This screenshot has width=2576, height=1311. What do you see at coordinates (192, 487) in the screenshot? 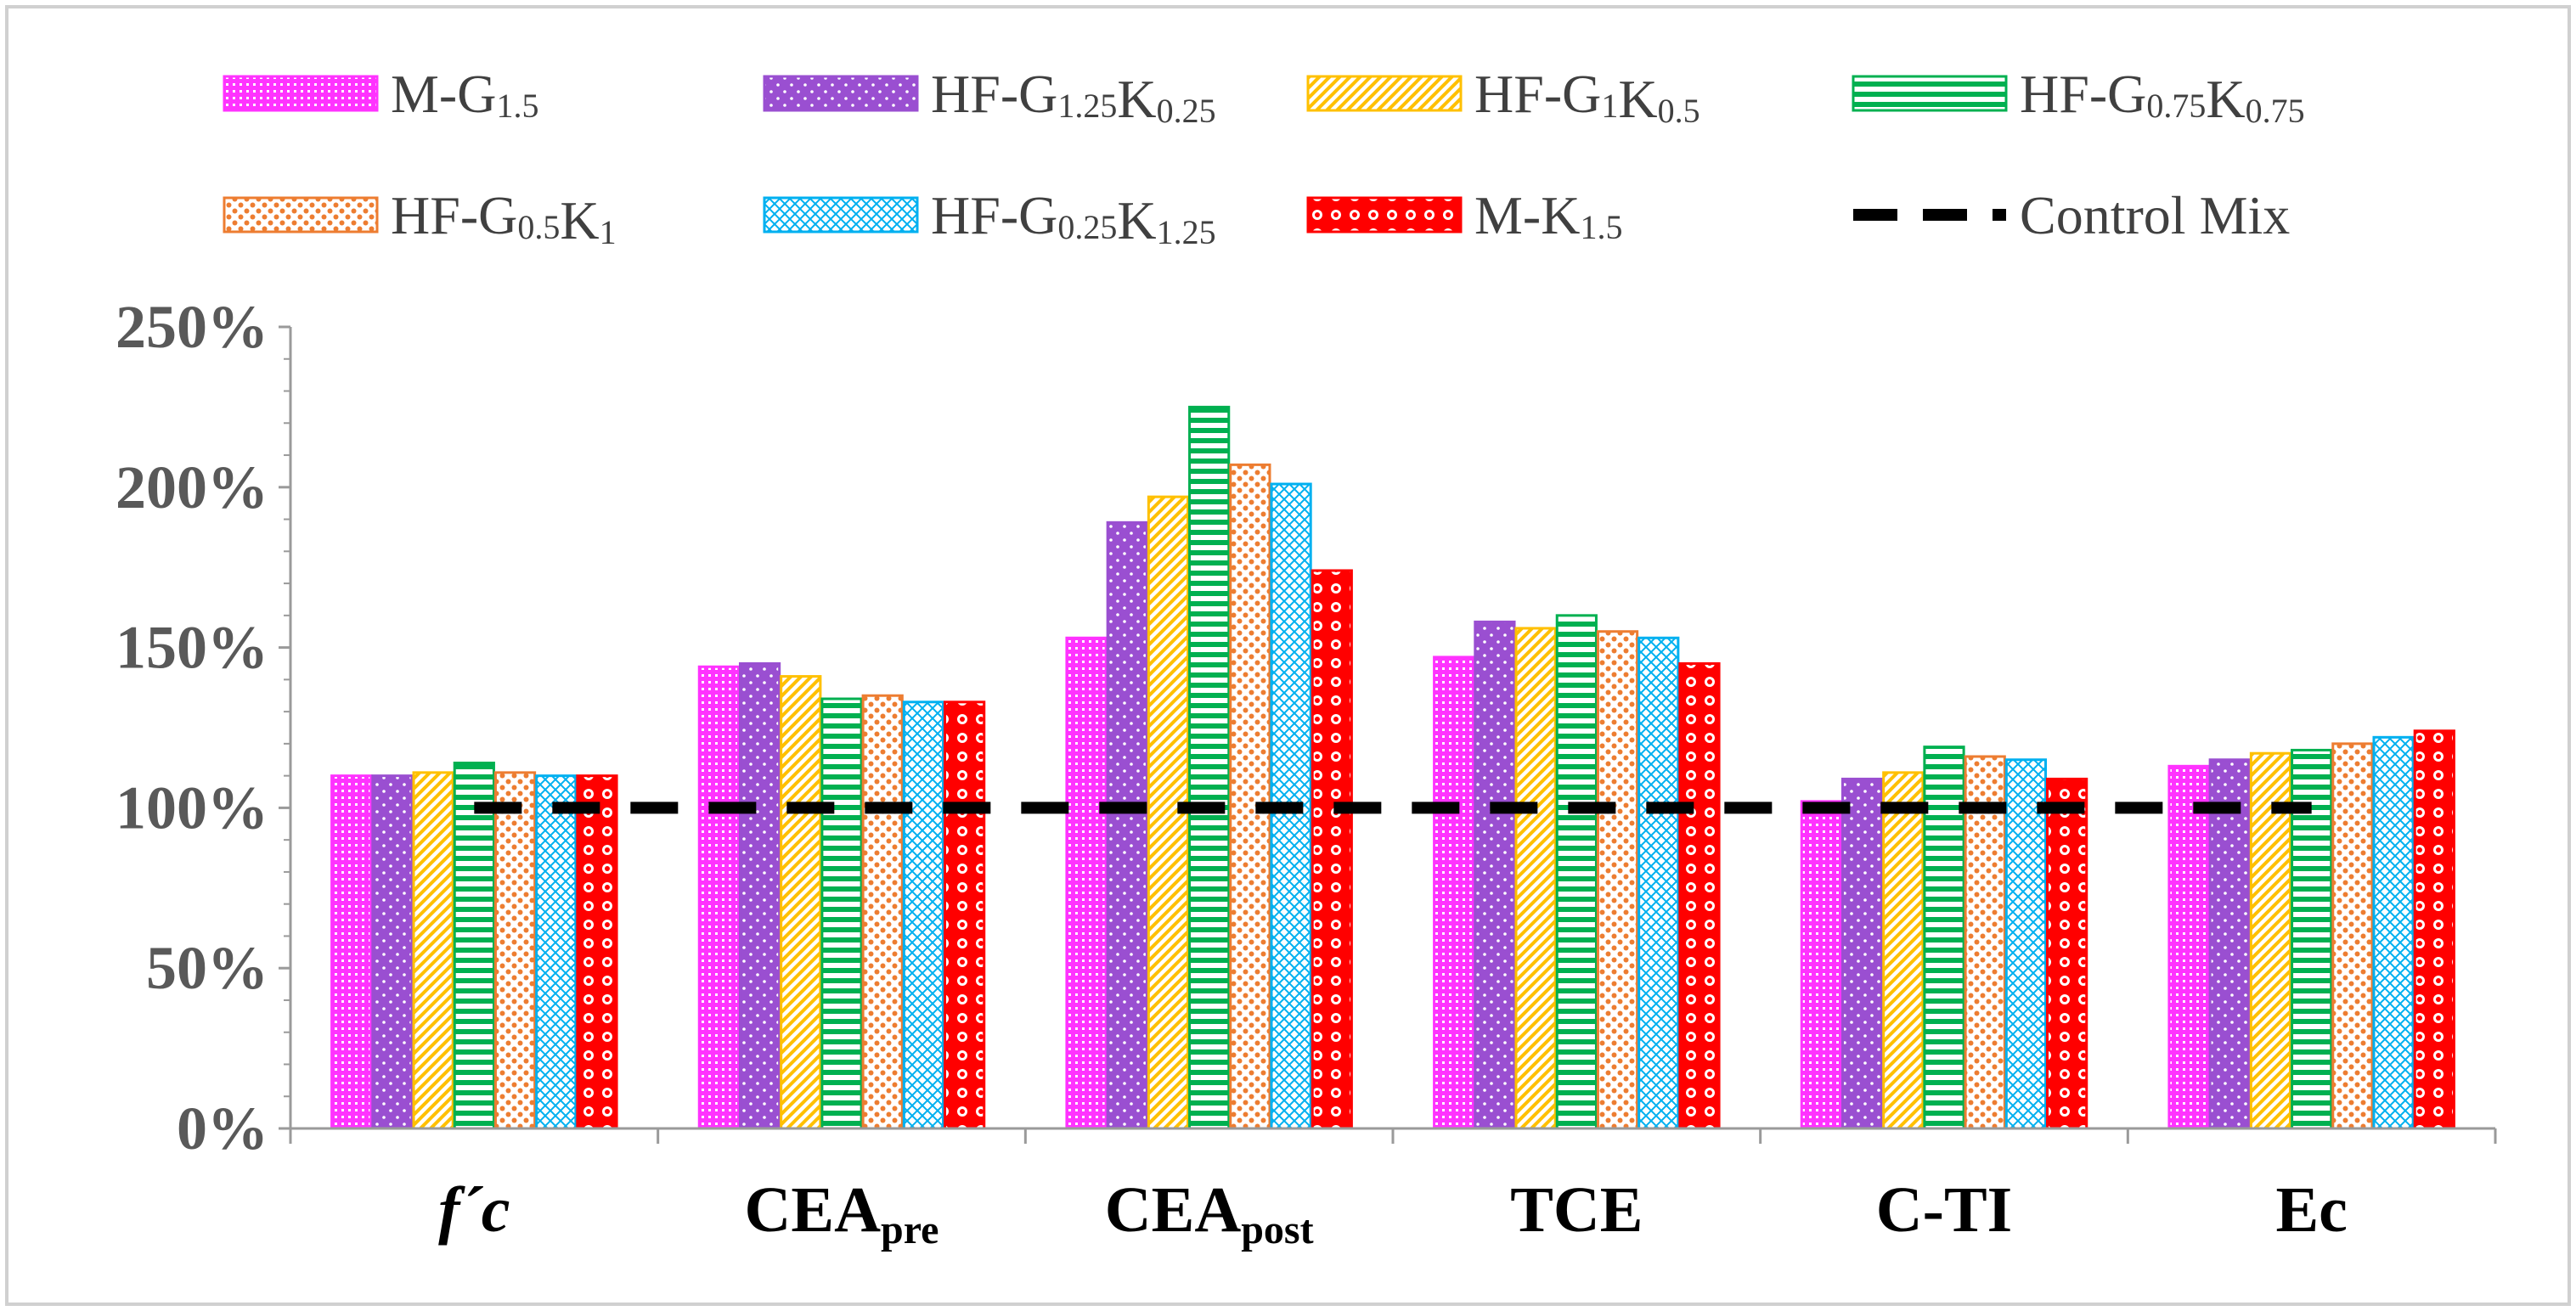
I see `y-tick-label: 200%` at bounding box center [192, 487].